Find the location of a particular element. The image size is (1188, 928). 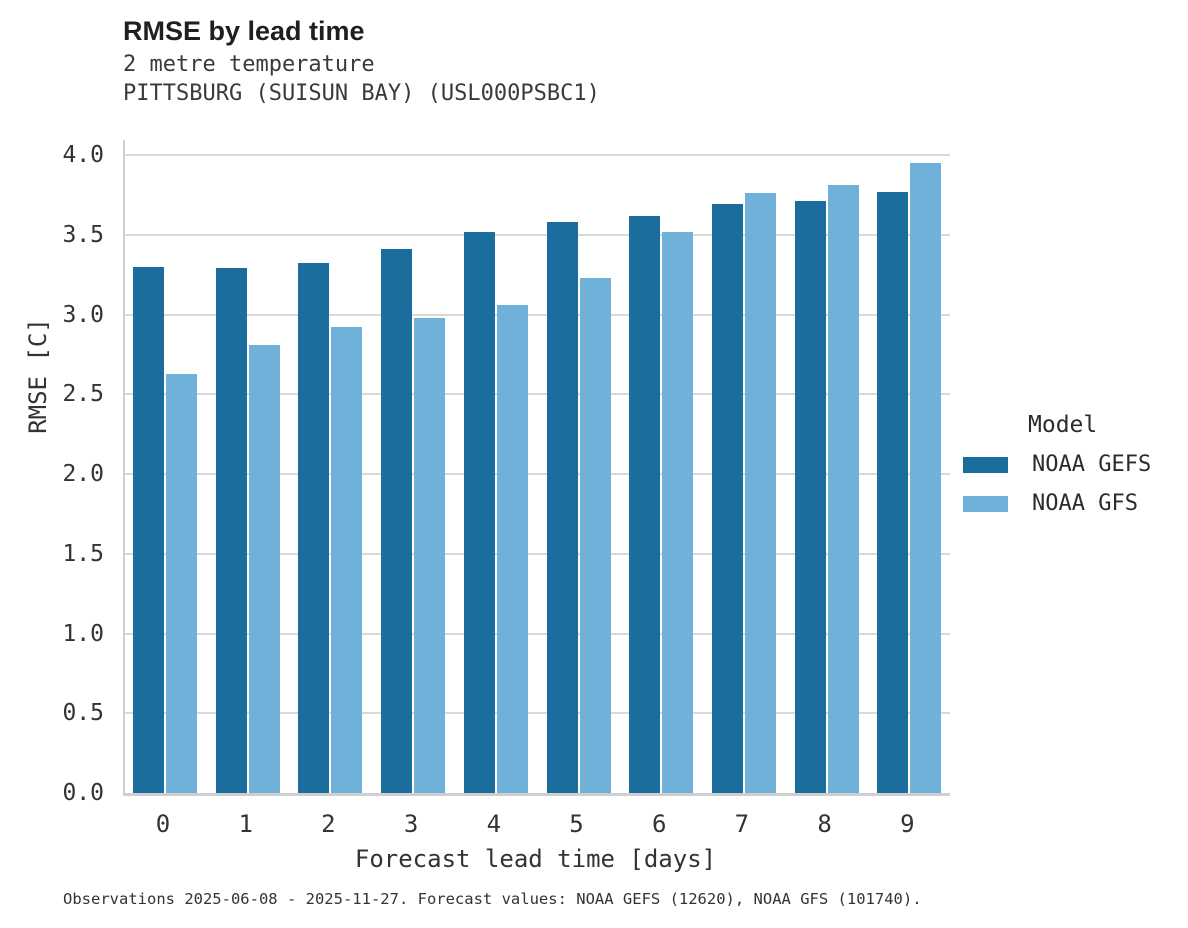

x-tick-label-7: 7 is located at coordinates (742, 824).